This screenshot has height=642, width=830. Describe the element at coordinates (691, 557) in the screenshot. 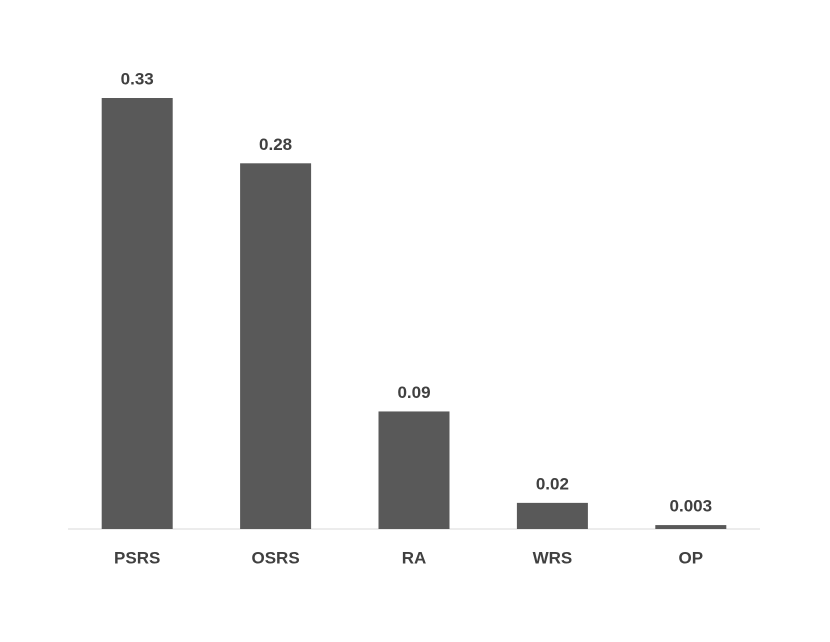

I see `x-tick-label: OP` at that location.